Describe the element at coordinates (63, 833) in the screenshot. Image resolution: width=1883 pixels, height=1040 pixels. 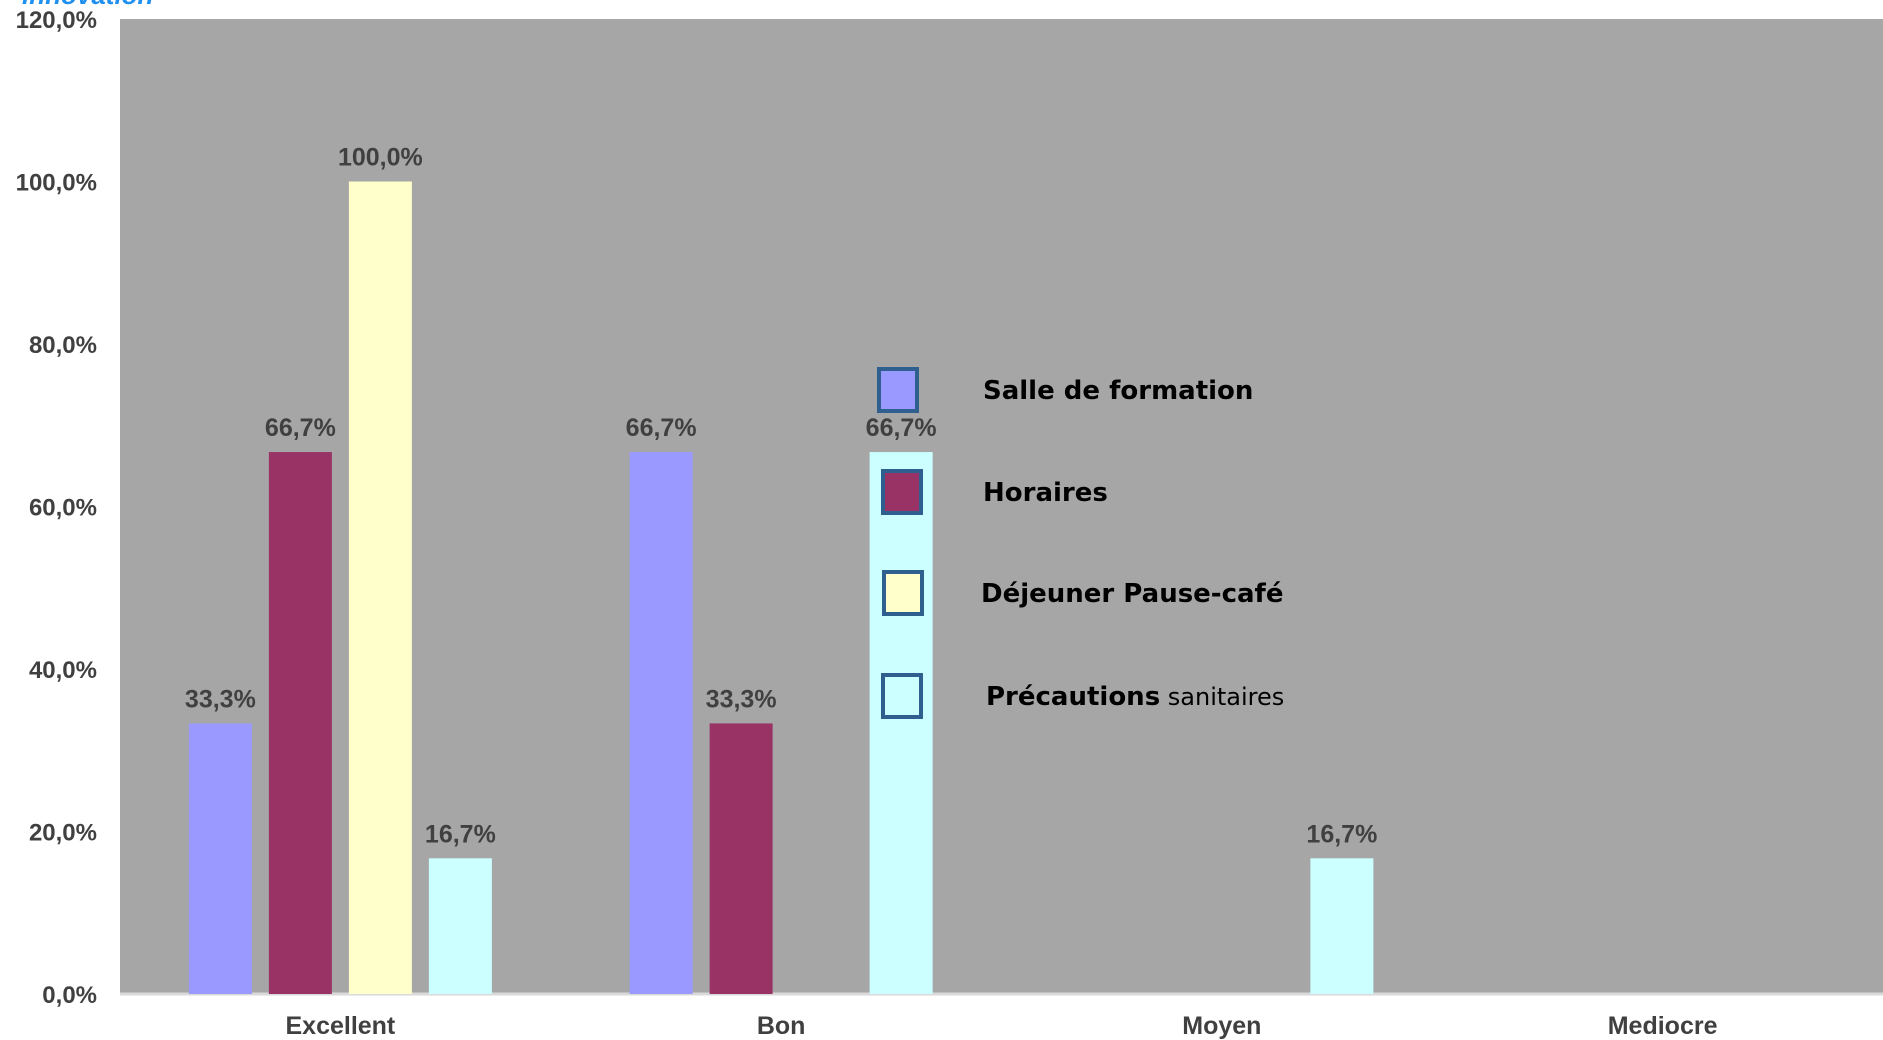
I see `y-tick-label: 20,0%` at that location.